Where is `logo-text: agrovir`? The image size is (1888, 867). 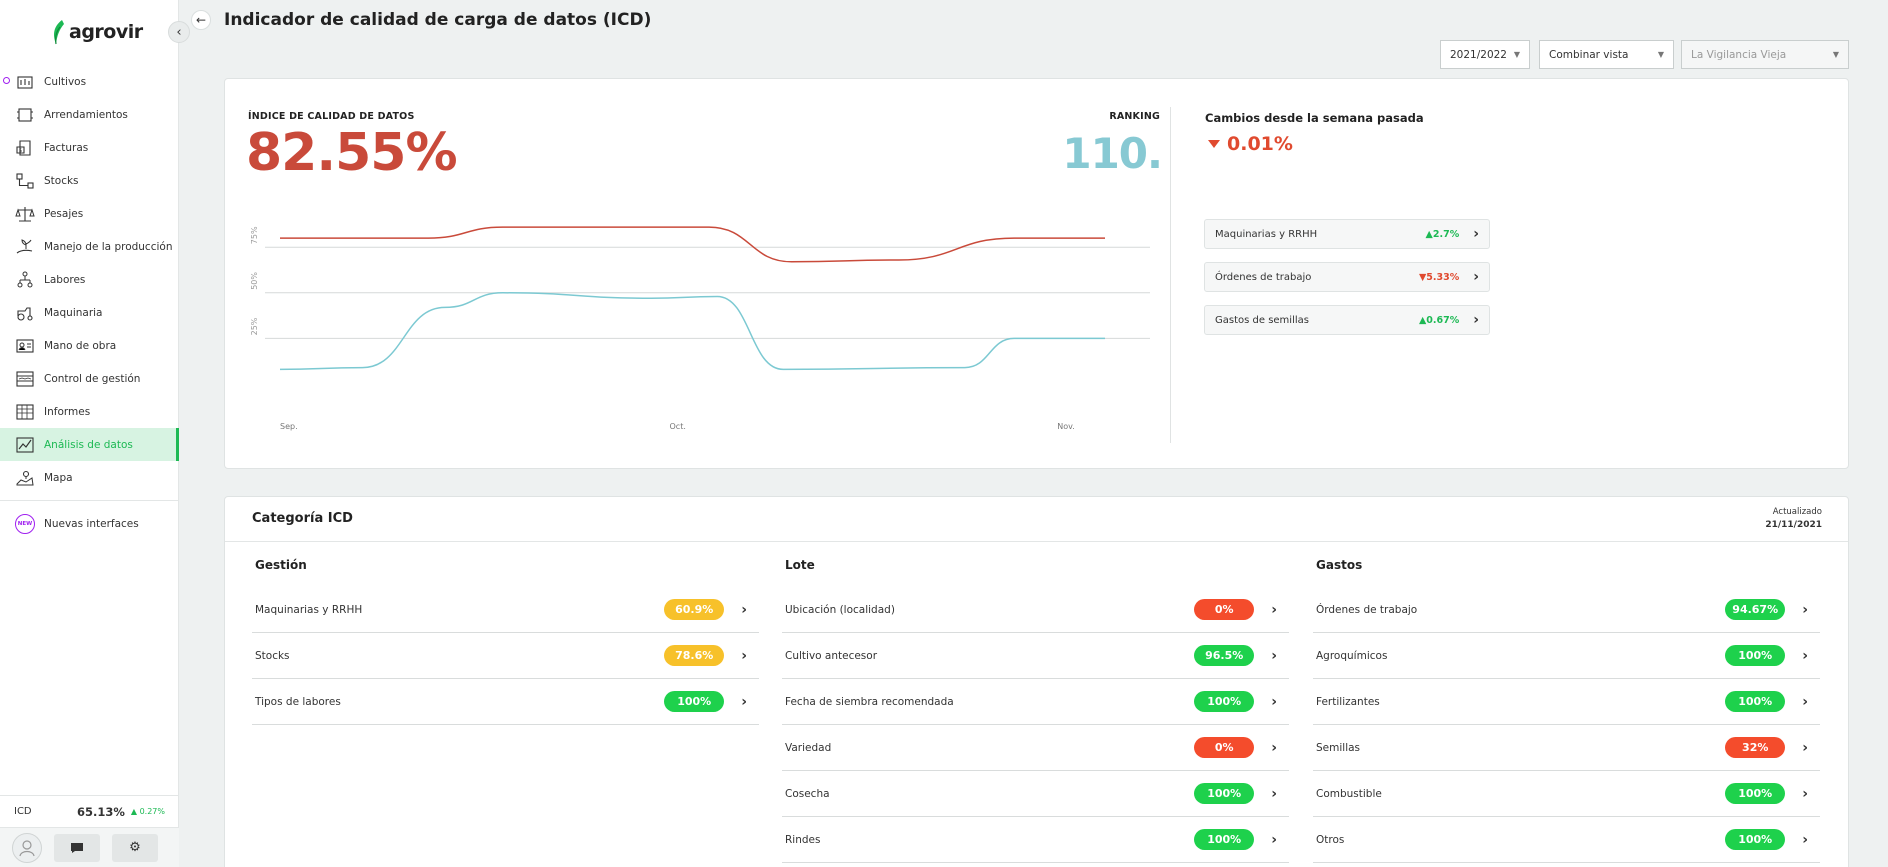 logo-text: agrovir is located at coordinates (106, 32).